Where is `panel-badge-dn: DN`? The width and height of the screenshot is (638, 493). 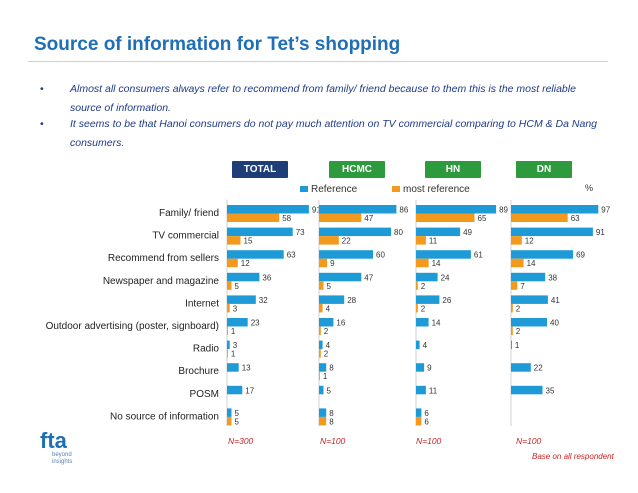
panel-badge-dn: DN is located at coordinates (544, 169).